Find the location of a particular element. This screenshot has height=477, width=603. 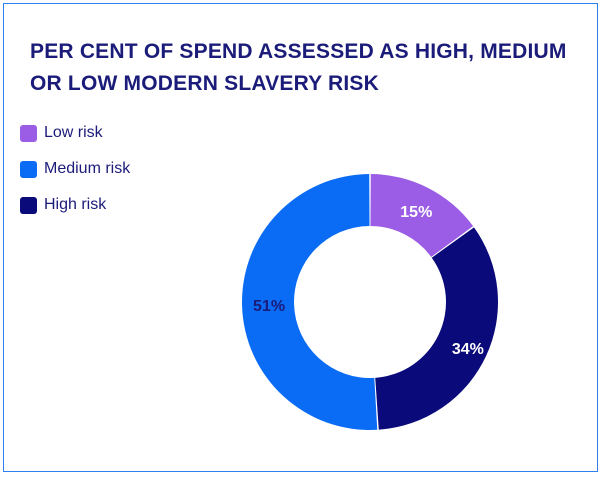

legend-label-high-risk: High risk is located at coordinates (75, 204).